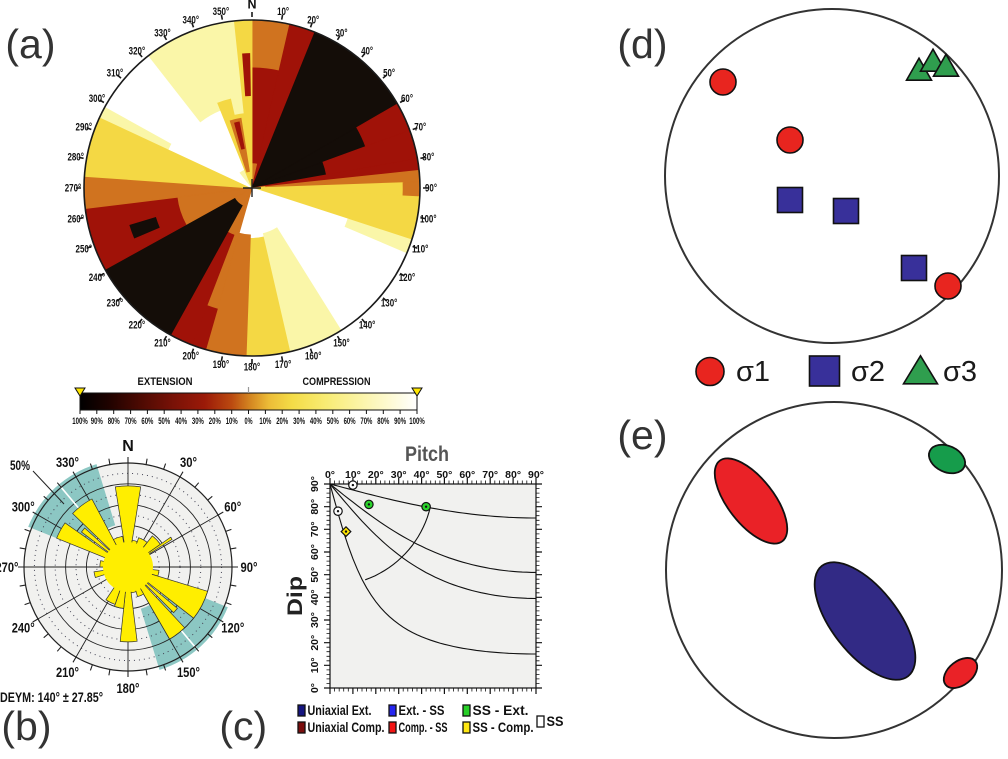 The image size is (1008, 759). I want to click on svg-text: SS - Comp., so click(503, 727).